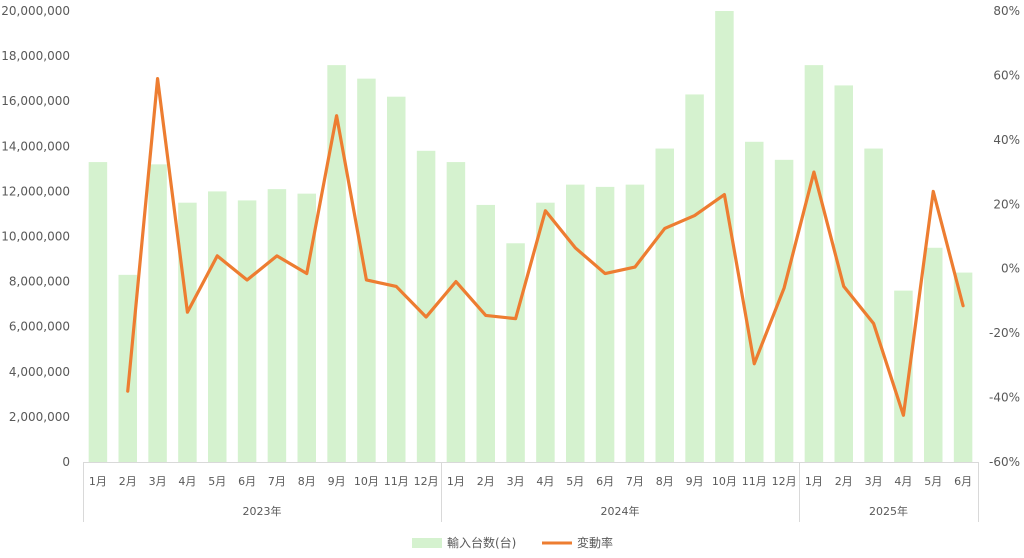 This screenshot has width=1024, height=558. What do you see at coordinates (35, 146) in the screenshot?
I see `y-left-tick-label: 14,000,000` at bounding box center [35, 146].